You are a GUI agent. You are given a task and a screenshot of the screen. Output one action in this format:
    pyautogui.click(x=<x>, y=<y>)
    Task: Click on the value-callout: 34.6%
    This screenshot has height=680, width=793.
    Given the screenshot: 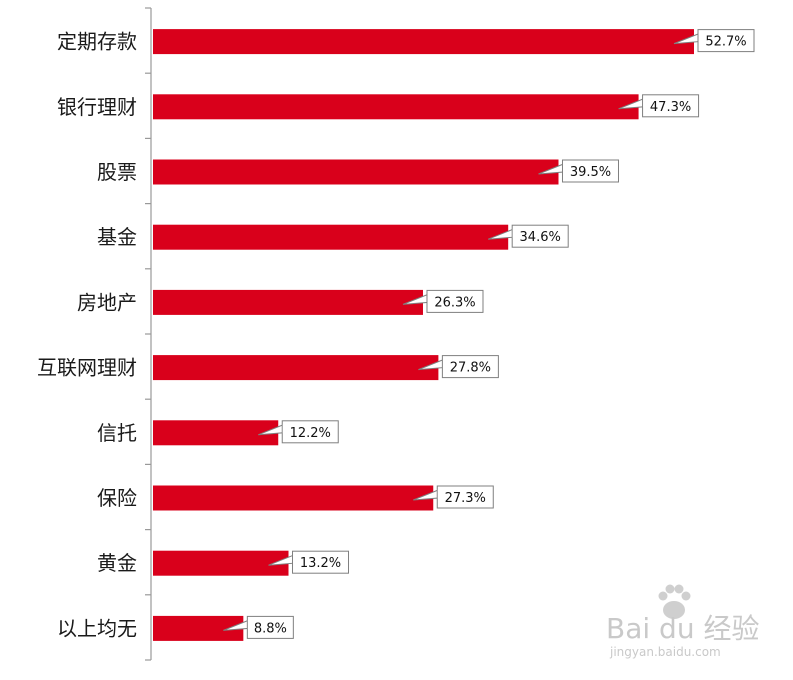 What is the action you would take?
    pyautogui.click(x=528, y=236)
    